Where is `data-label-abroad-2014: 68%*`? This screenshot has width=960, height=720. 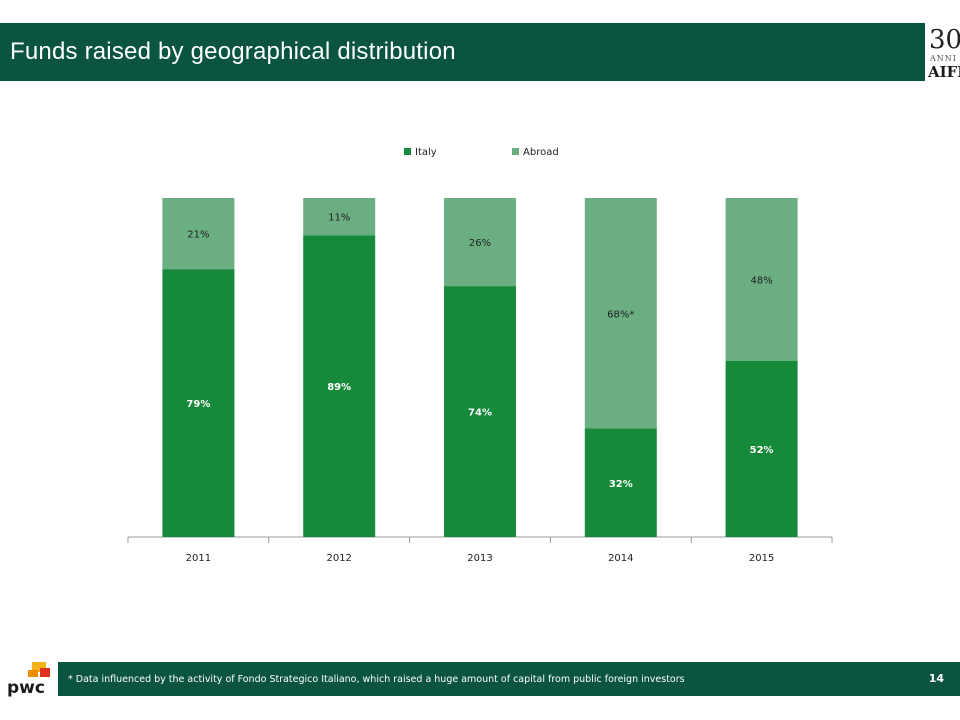
data-label-abroad-2014: 68%* is located at coordinates (620, 314).